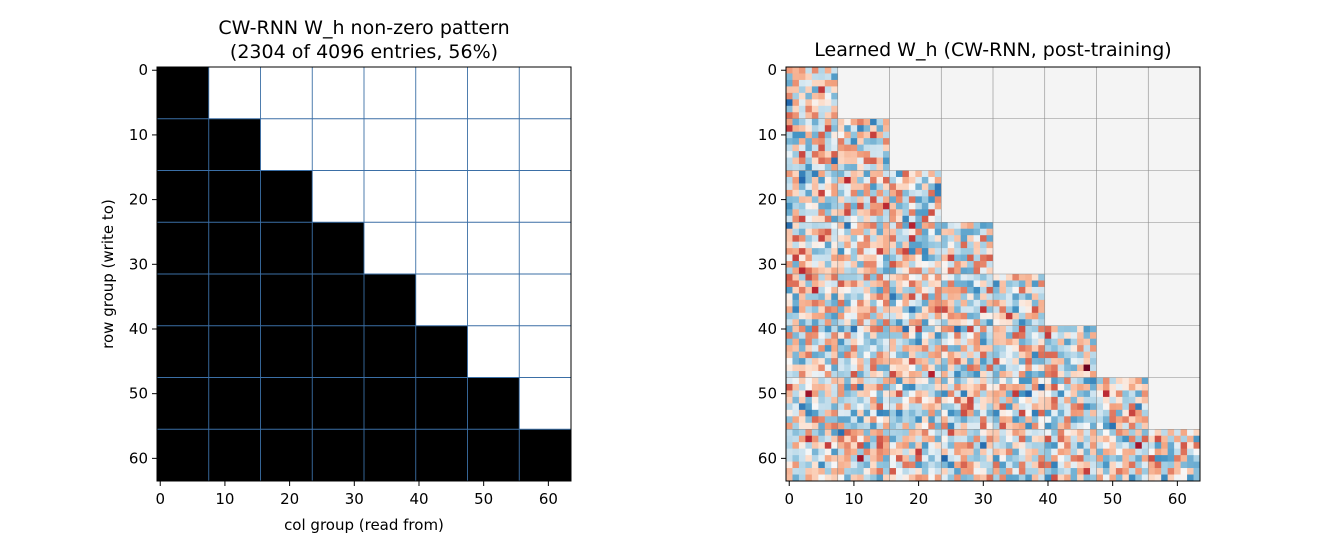 The width and height of the screenshot is (1320, 550). I want to click on nonzero-block, so click(441, 351).